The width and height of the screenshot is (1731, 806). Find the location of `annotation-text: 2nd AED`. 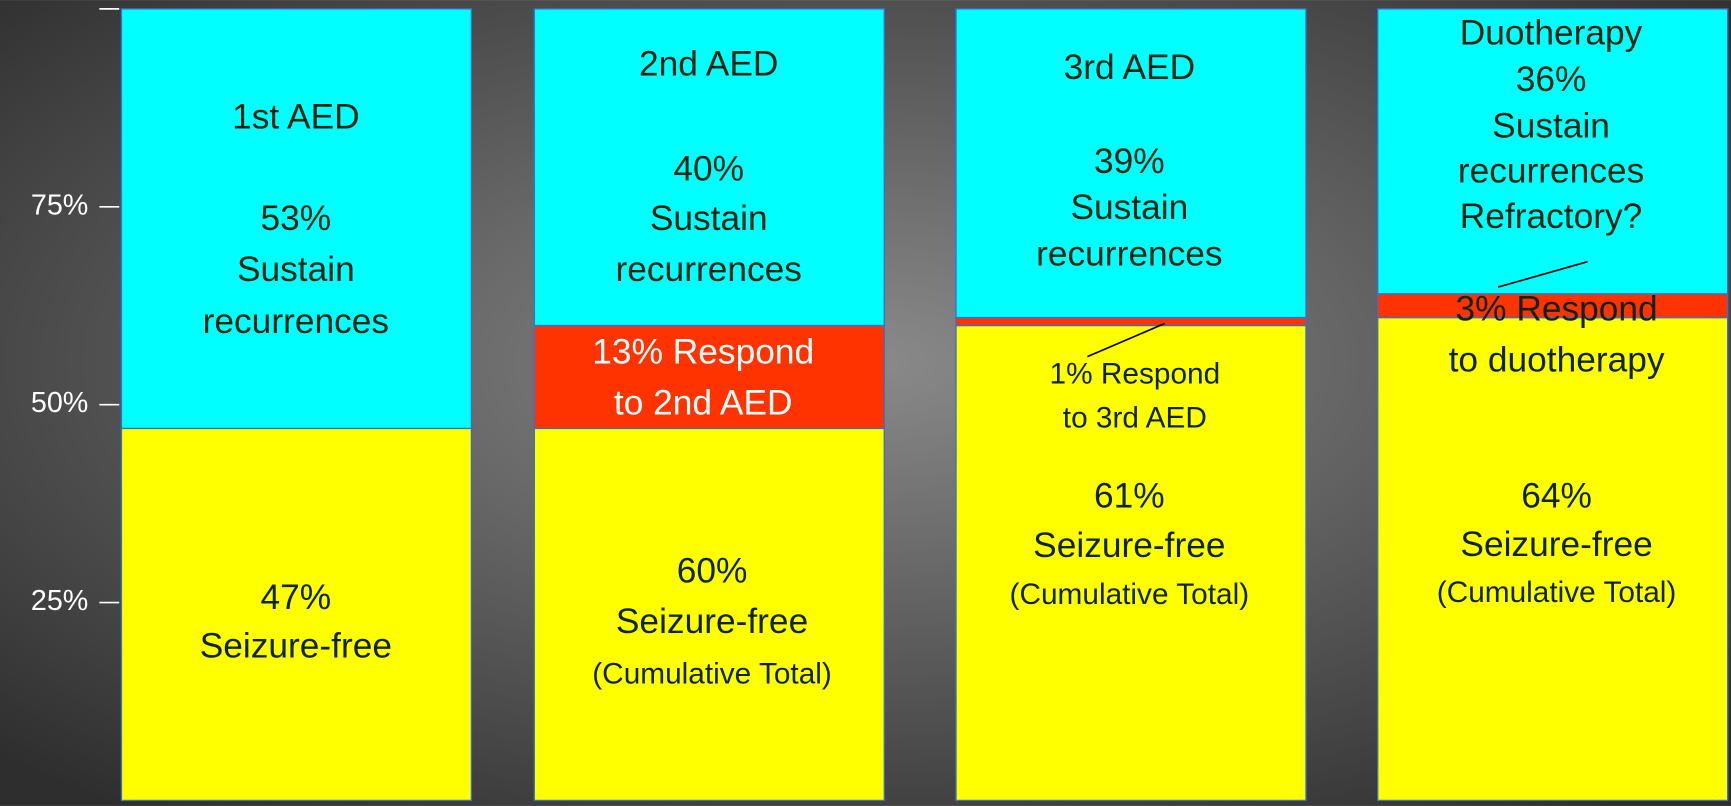

annotation-text: 2nd AED is located at coordinates (708, 64).